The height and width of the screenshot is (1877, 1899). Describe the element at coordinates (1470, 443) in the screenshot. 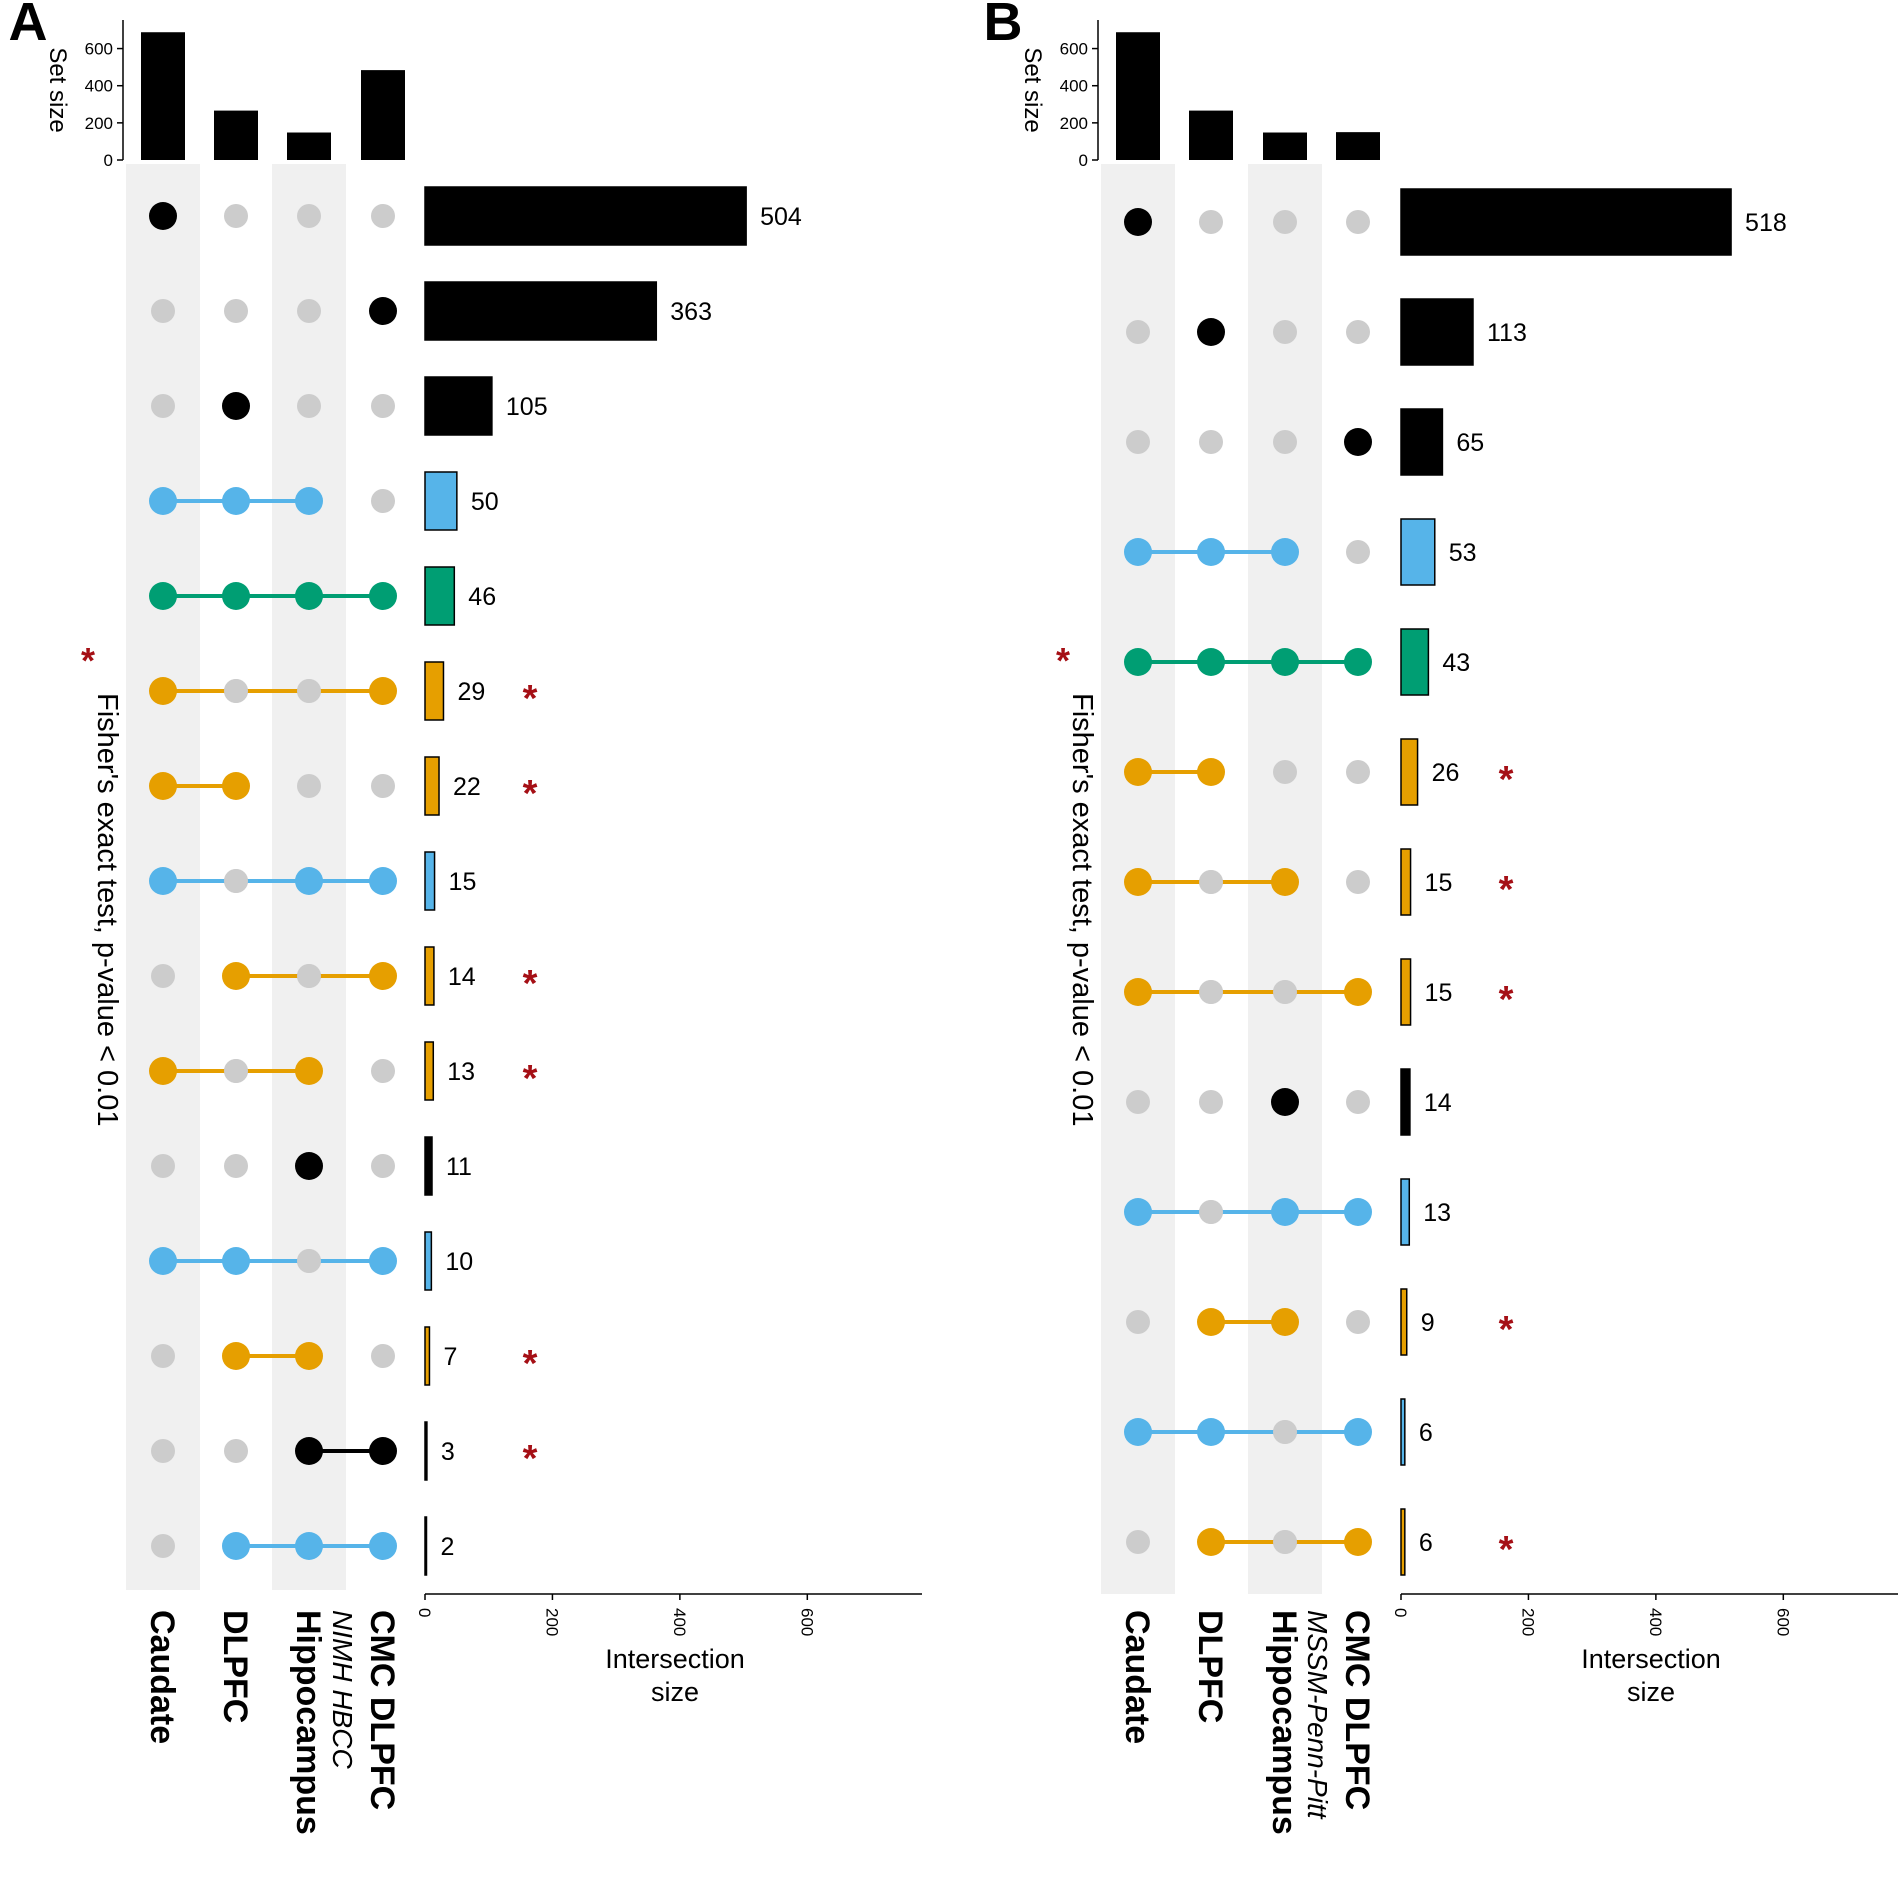

I see `intersection-bar-label: 65` at that location.